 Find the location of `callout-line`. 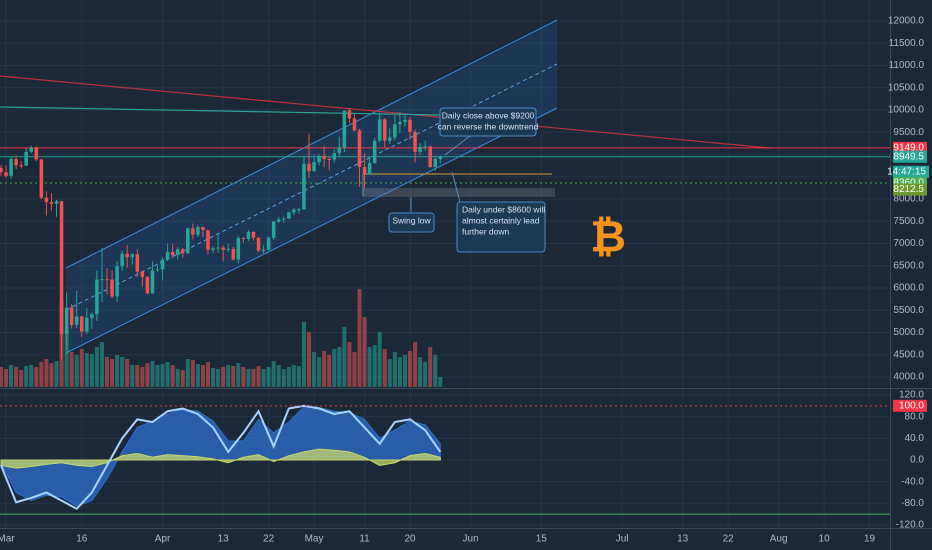

callout-line is located at coordinates (456, 187).